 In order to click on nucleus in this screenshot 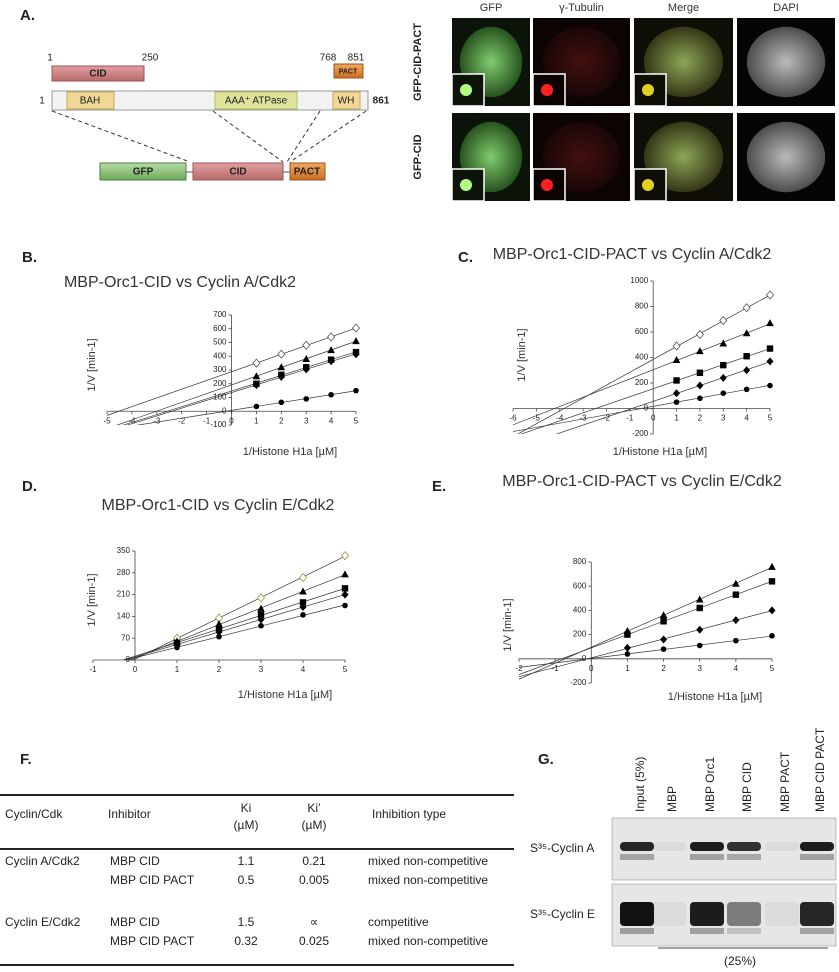, I will do `click(786, 157)`.